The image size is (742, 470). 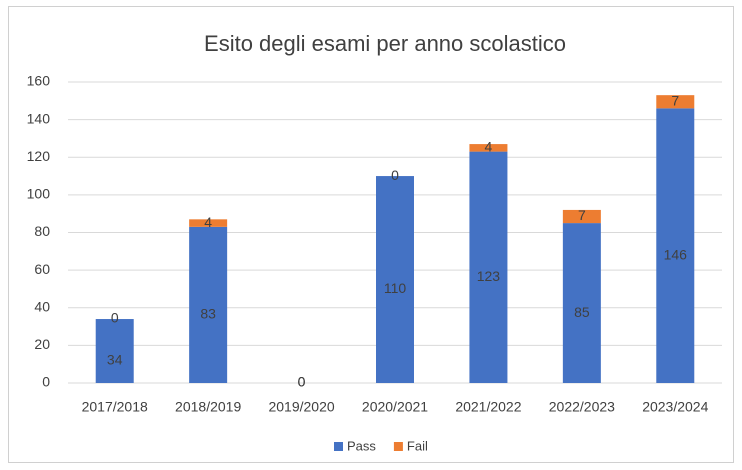 What do you see at coordinates (208, 407) in the screenshot?
I see `x-tick-label: 2018/2019` at bounding box center [208, 407].